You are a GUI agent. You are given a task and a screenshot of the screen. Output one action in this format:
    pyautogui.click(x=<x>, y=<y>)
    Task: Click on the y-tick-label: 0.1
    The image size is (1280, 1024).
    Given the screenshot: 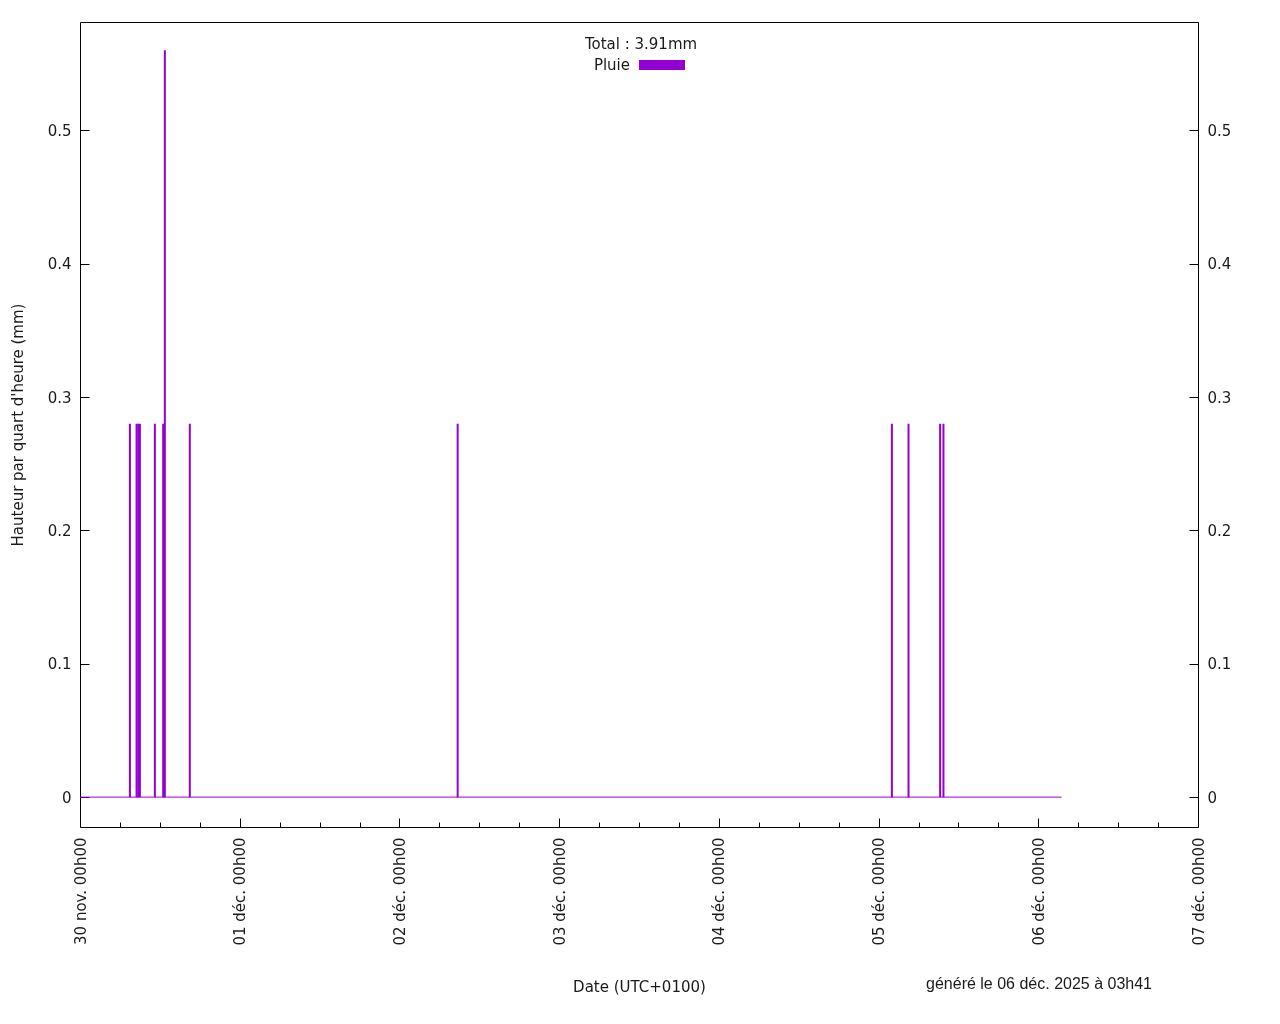 What is the action you would take?
    pyautogui.click(x=59, y=664)
    